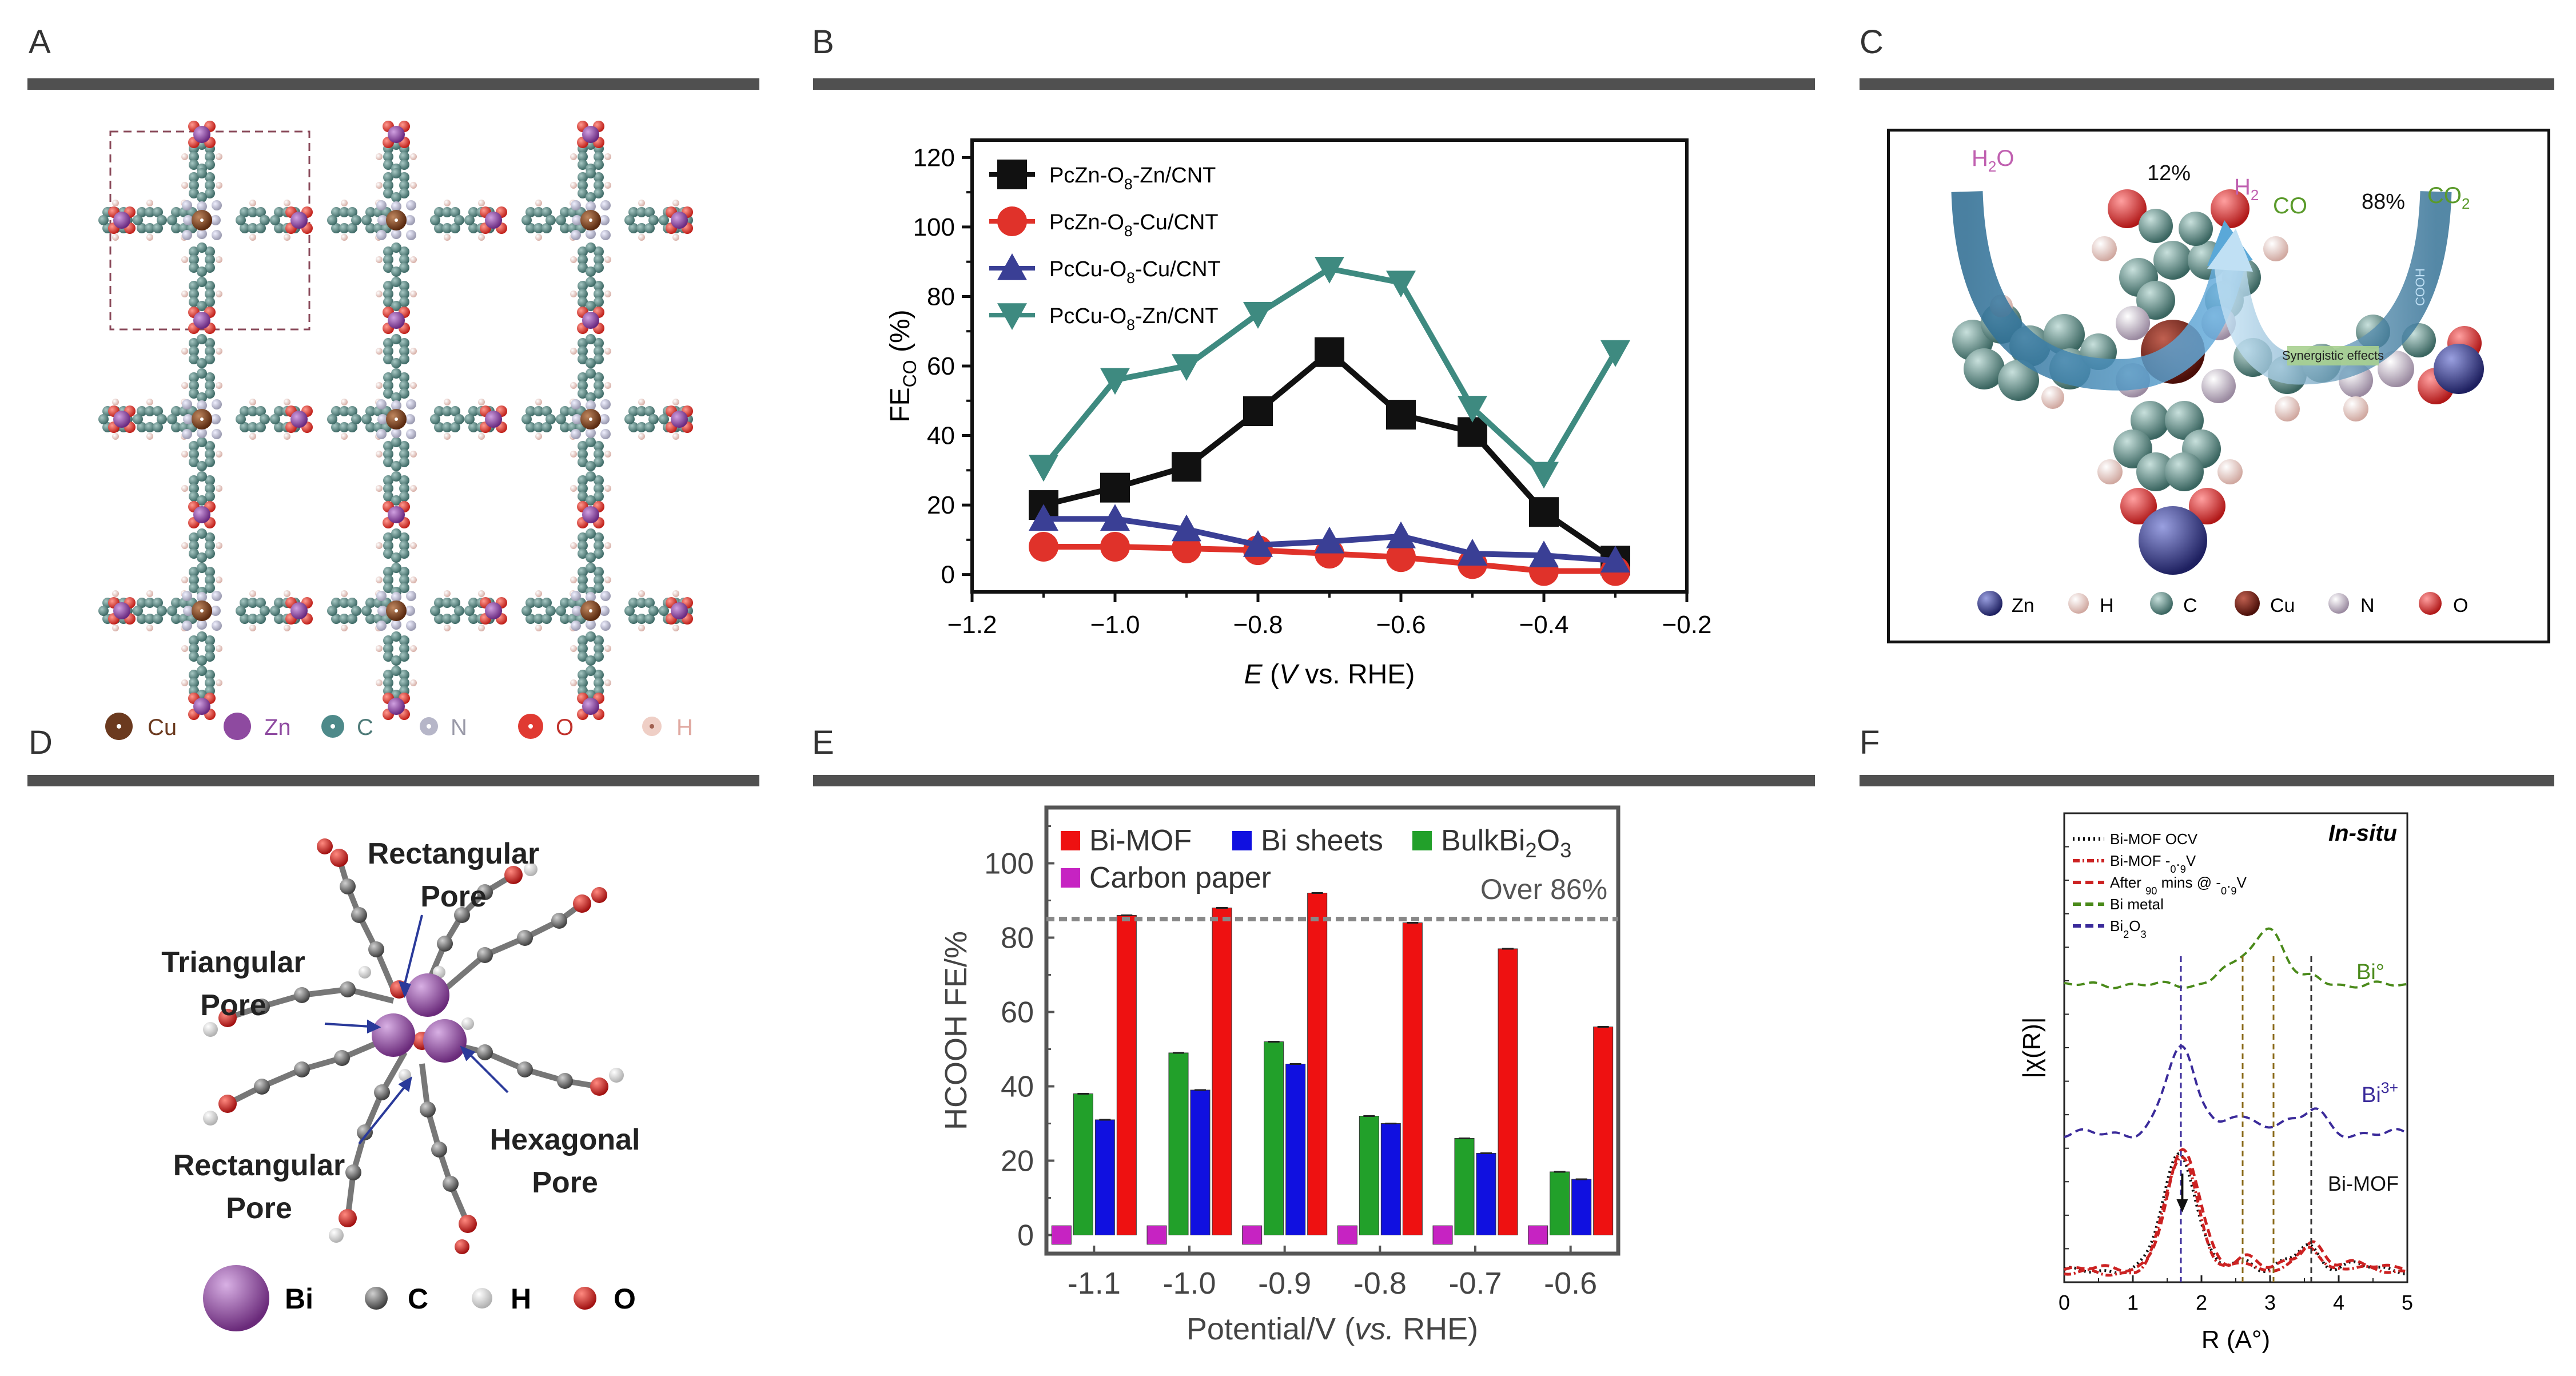 The height and width of the screenshot is (1376, 2576). Describe the element at coordinates (2207, 781) in the screenshot. I see `panel-f-rule` at that location.